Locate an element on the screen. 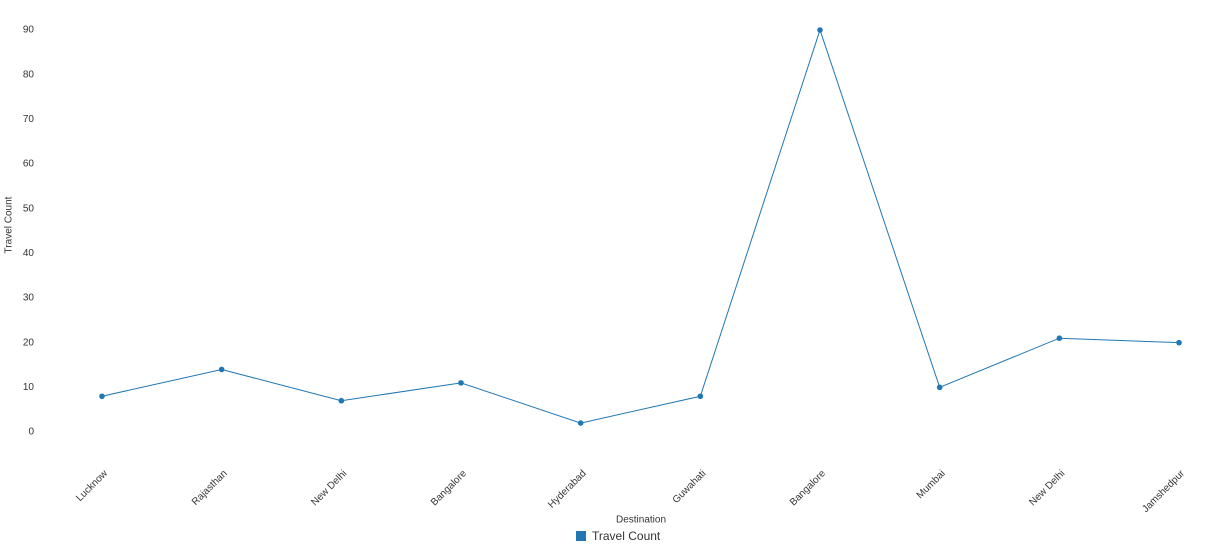 The image size is (1216, 545). legend-label: Travel Count is located at coordinates (626, 536).